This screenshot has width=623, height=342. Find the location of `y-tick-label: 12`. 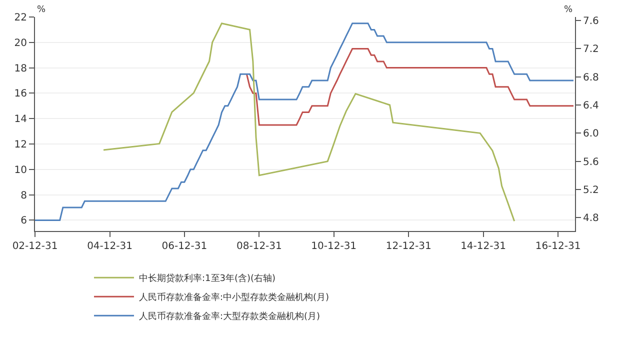

y-tick-label: 12 is located at coordinates (20, 145).